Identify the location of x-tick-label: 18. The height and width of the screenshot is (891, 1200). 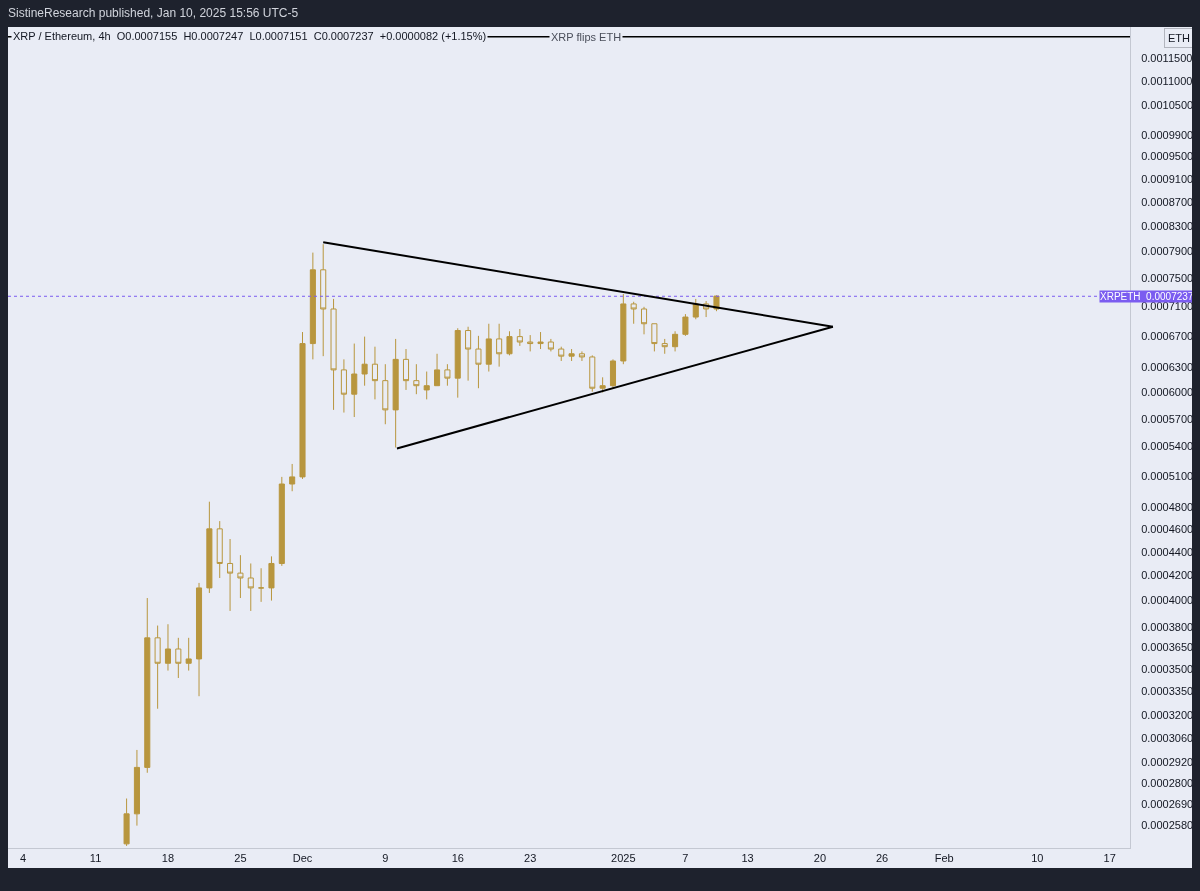
(168, 858).